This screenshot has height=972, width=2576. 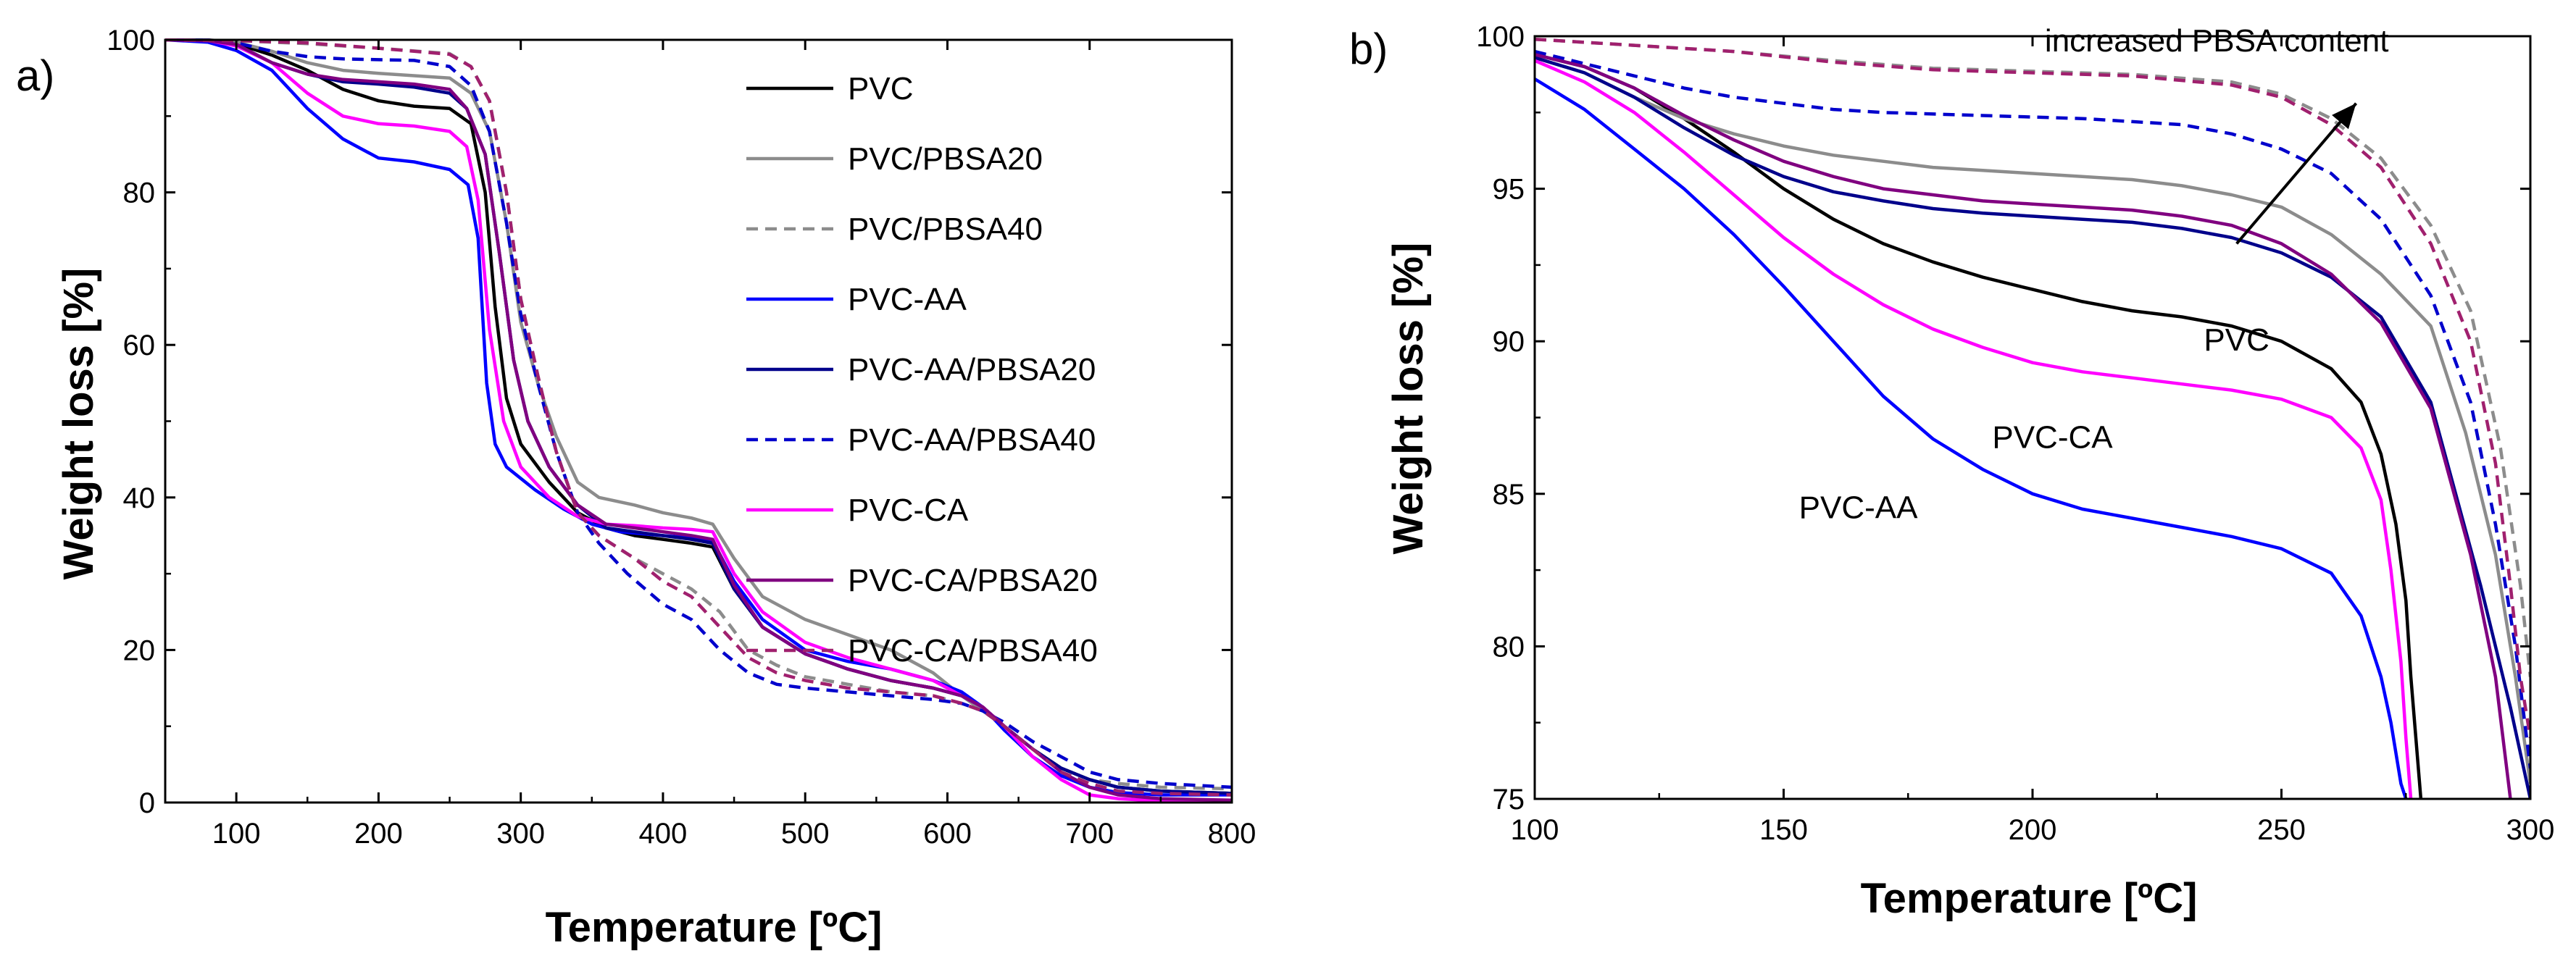 What do you see at coordinates (2094, 274) in the screenshot?
I see `panel-b-annotations: increased PBSA content PVC PVC-CA PVC-AA` at bounding box center [2094, 274].